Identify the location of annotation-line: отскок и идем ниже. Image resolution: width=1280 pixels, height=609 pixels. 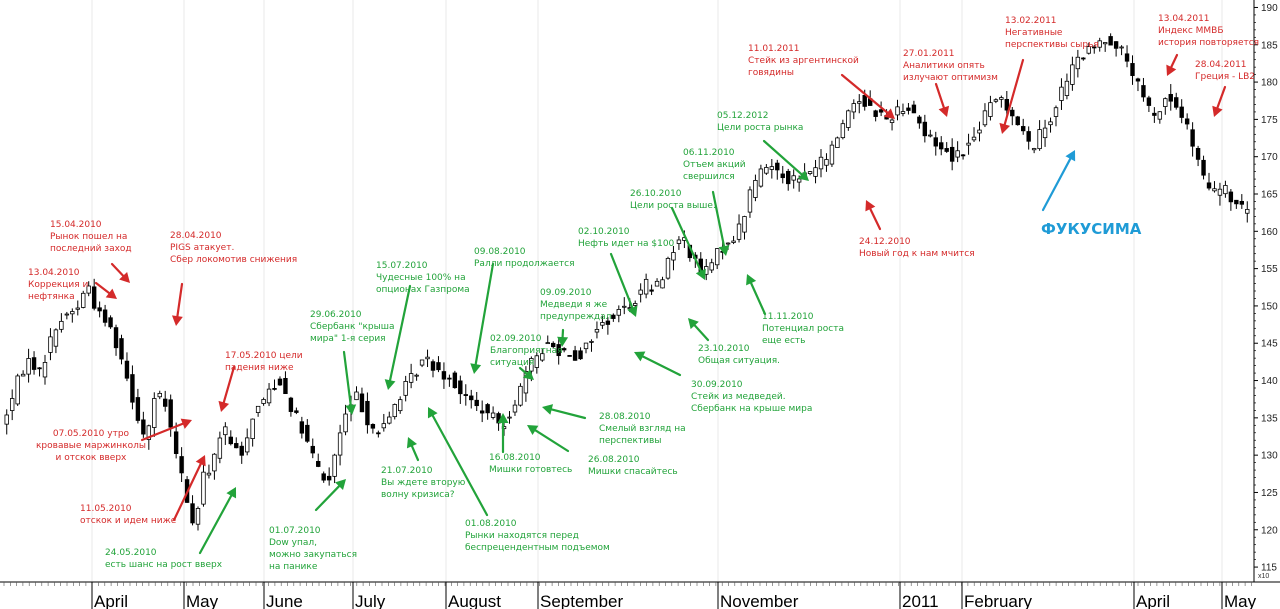
(128, 521).